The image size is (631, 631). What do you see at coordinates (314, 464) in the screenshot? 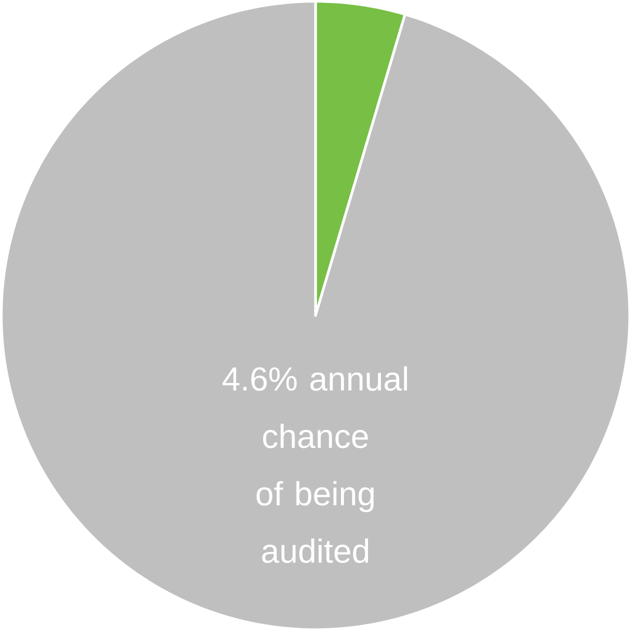
I see `text: 4.6% annual chance of being audited` at bounding box center [314, 464].